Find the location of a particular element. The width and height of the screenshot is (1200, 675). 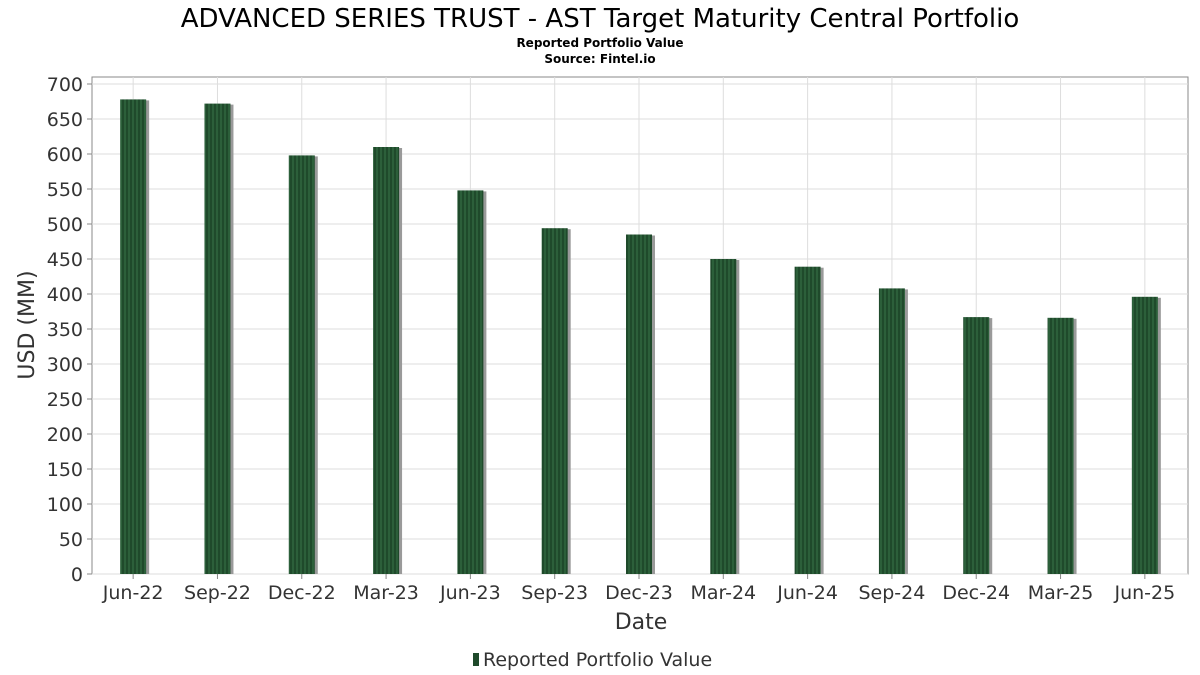

y-tick-label: 550 is located at coordinates (65, 190).